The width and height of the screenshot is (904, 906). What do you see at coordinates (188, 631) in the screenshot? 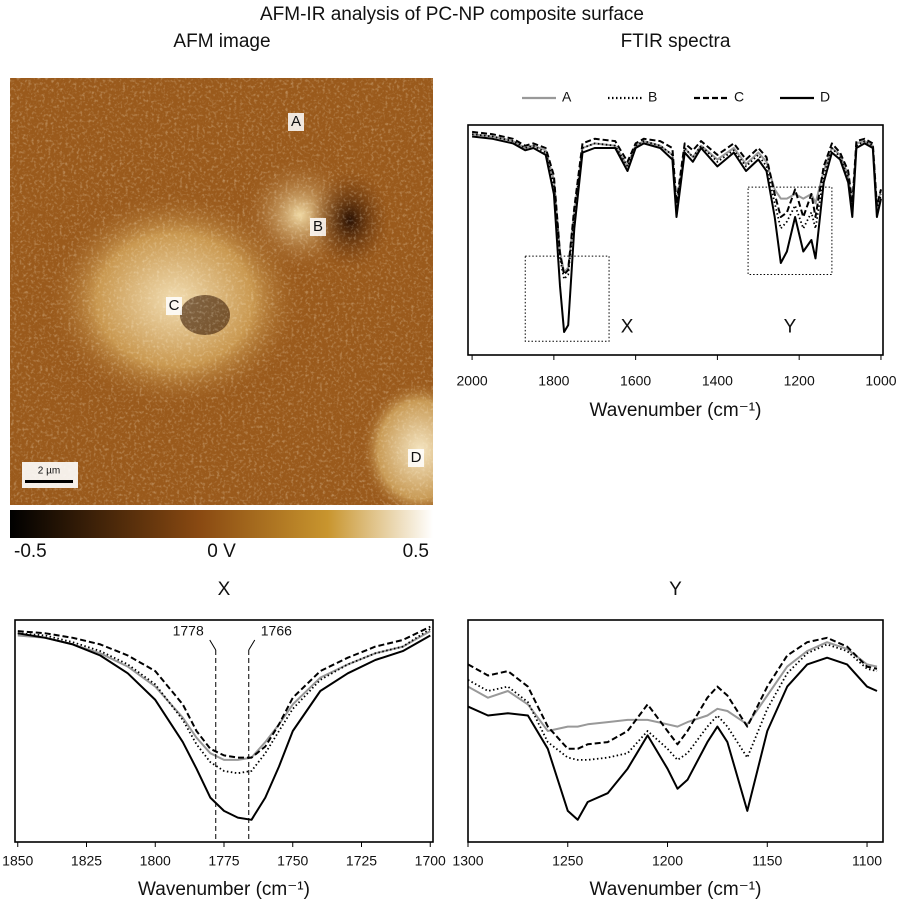
I see `reference-label: 1778` at bounding box center [188, 631].